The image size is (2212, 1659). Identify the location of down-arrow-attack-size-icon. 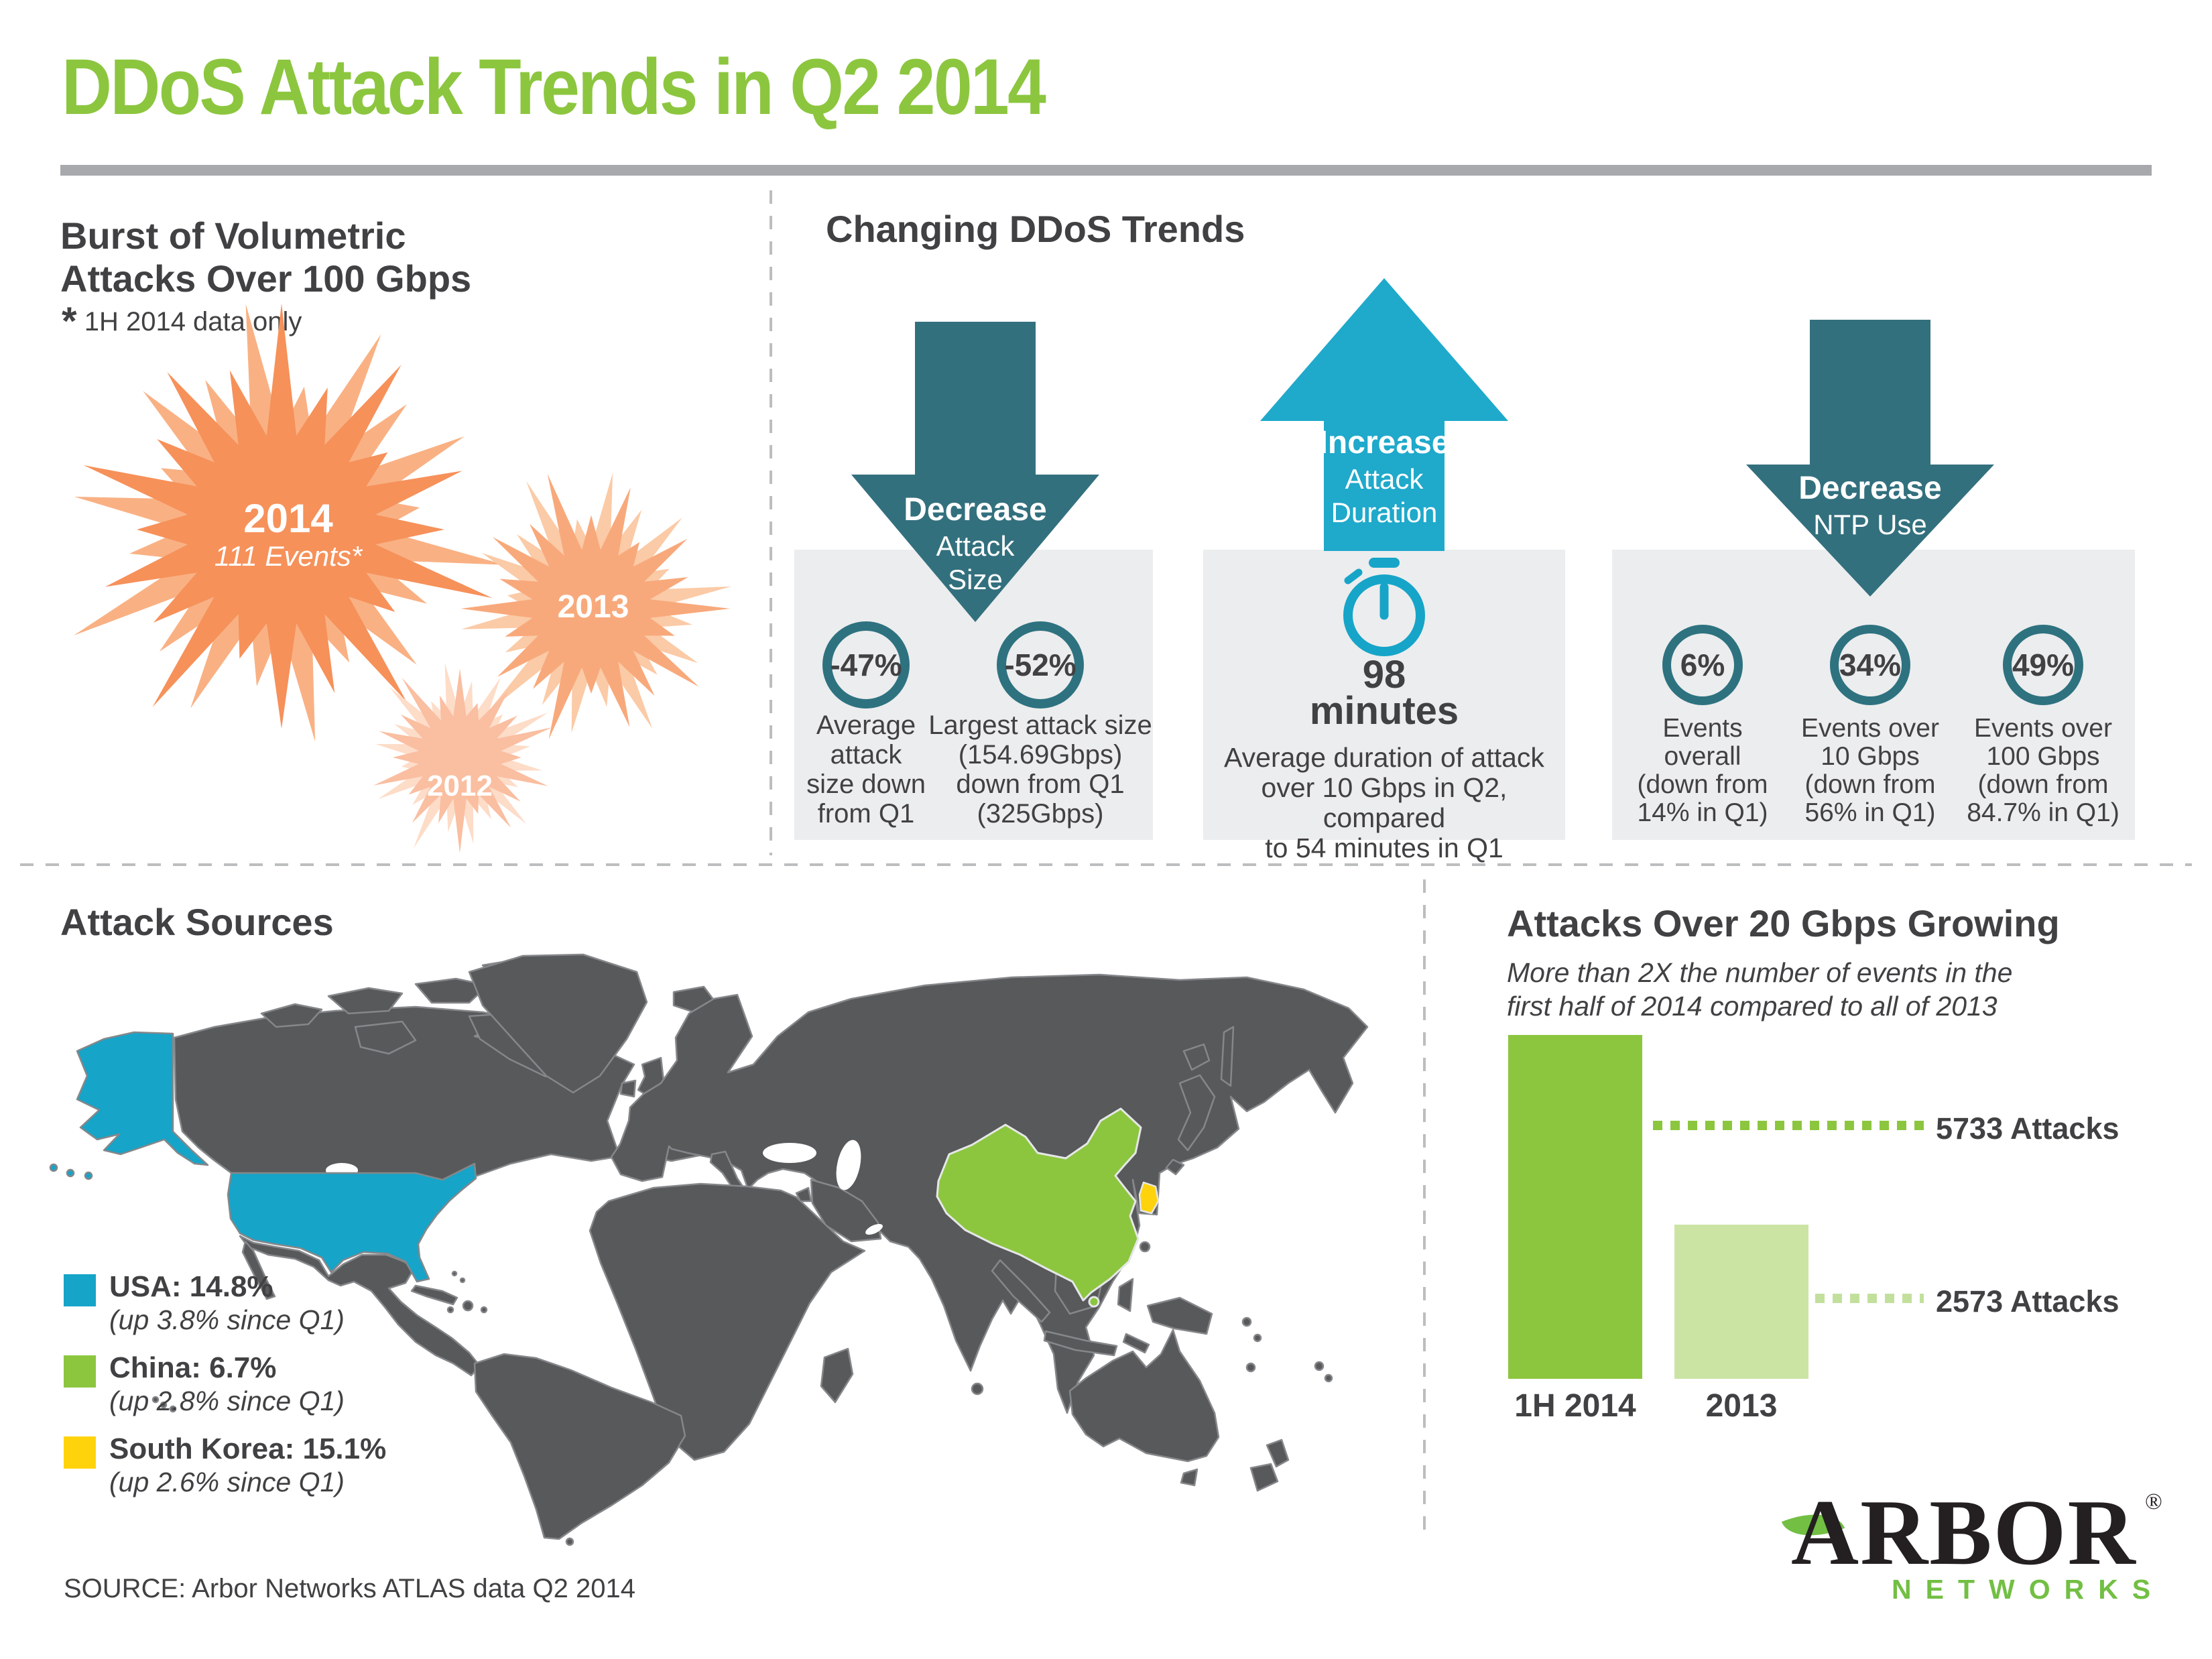
(975, 472).